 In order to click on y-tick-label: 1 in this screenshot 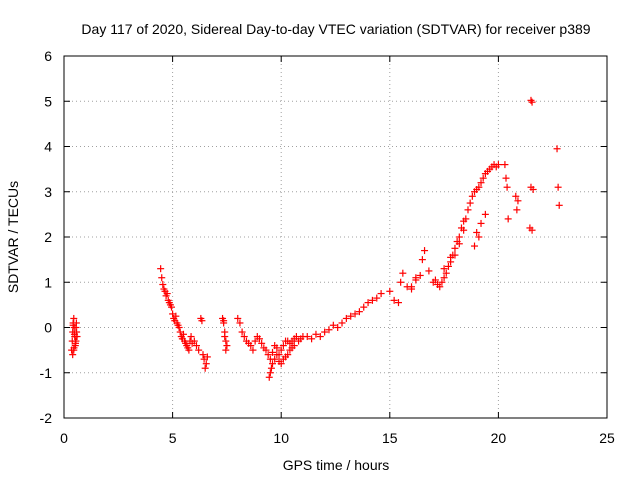, I will do `click(48, 282)`.